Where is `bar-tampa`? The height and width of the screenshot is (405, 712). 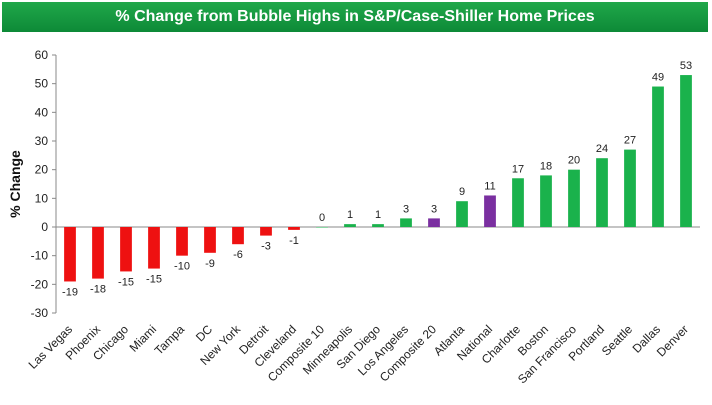 bar-tampa is located at coordinates (182, 241).